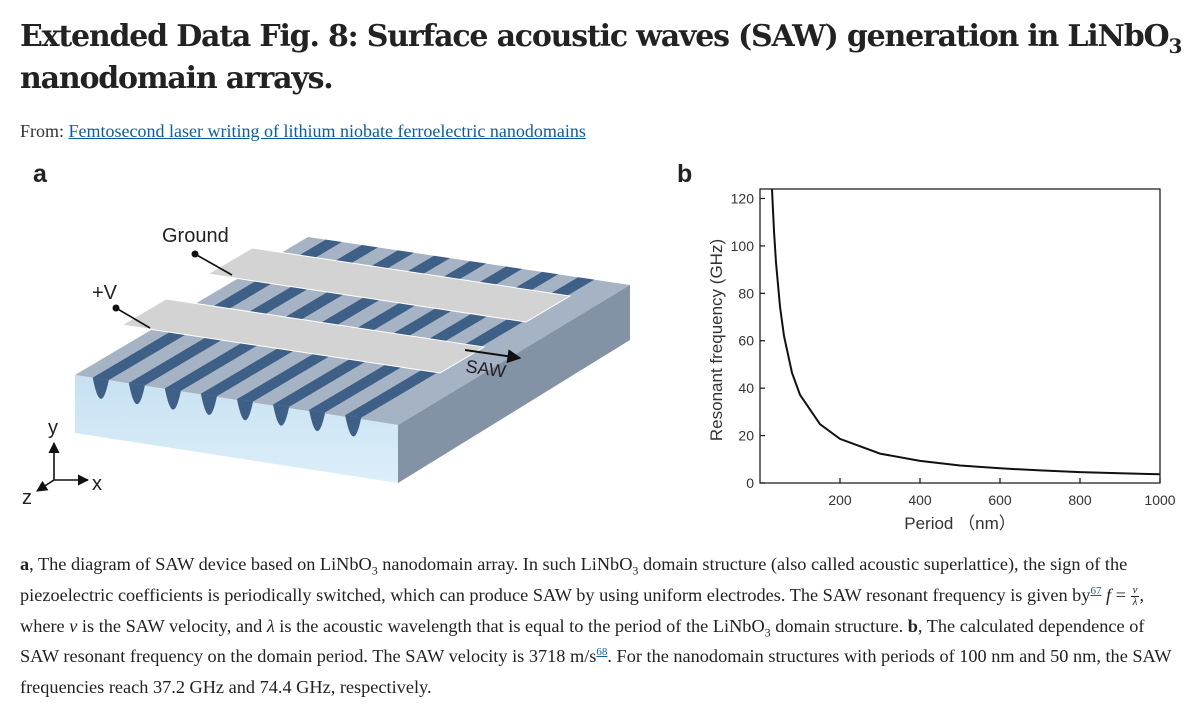  I want to click on x-axis-label: x, so click(97, 484).